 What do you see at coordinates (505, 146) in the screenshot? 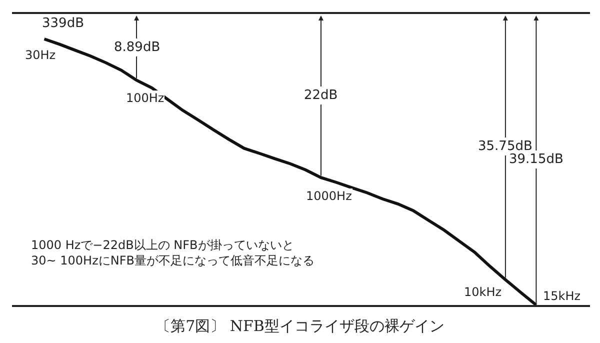
I see `annotation: 35.75dB` at bounding box center [505, 146].